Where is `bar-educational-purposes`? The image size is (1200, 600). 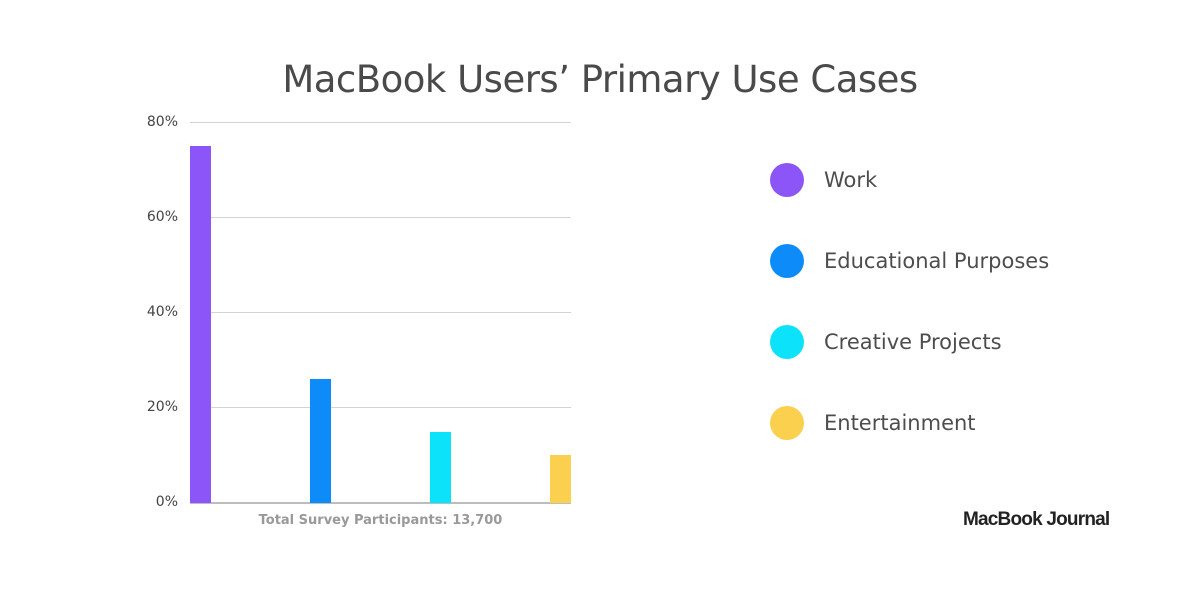 bar-educational-purposes is located at coordinates (320, 441).